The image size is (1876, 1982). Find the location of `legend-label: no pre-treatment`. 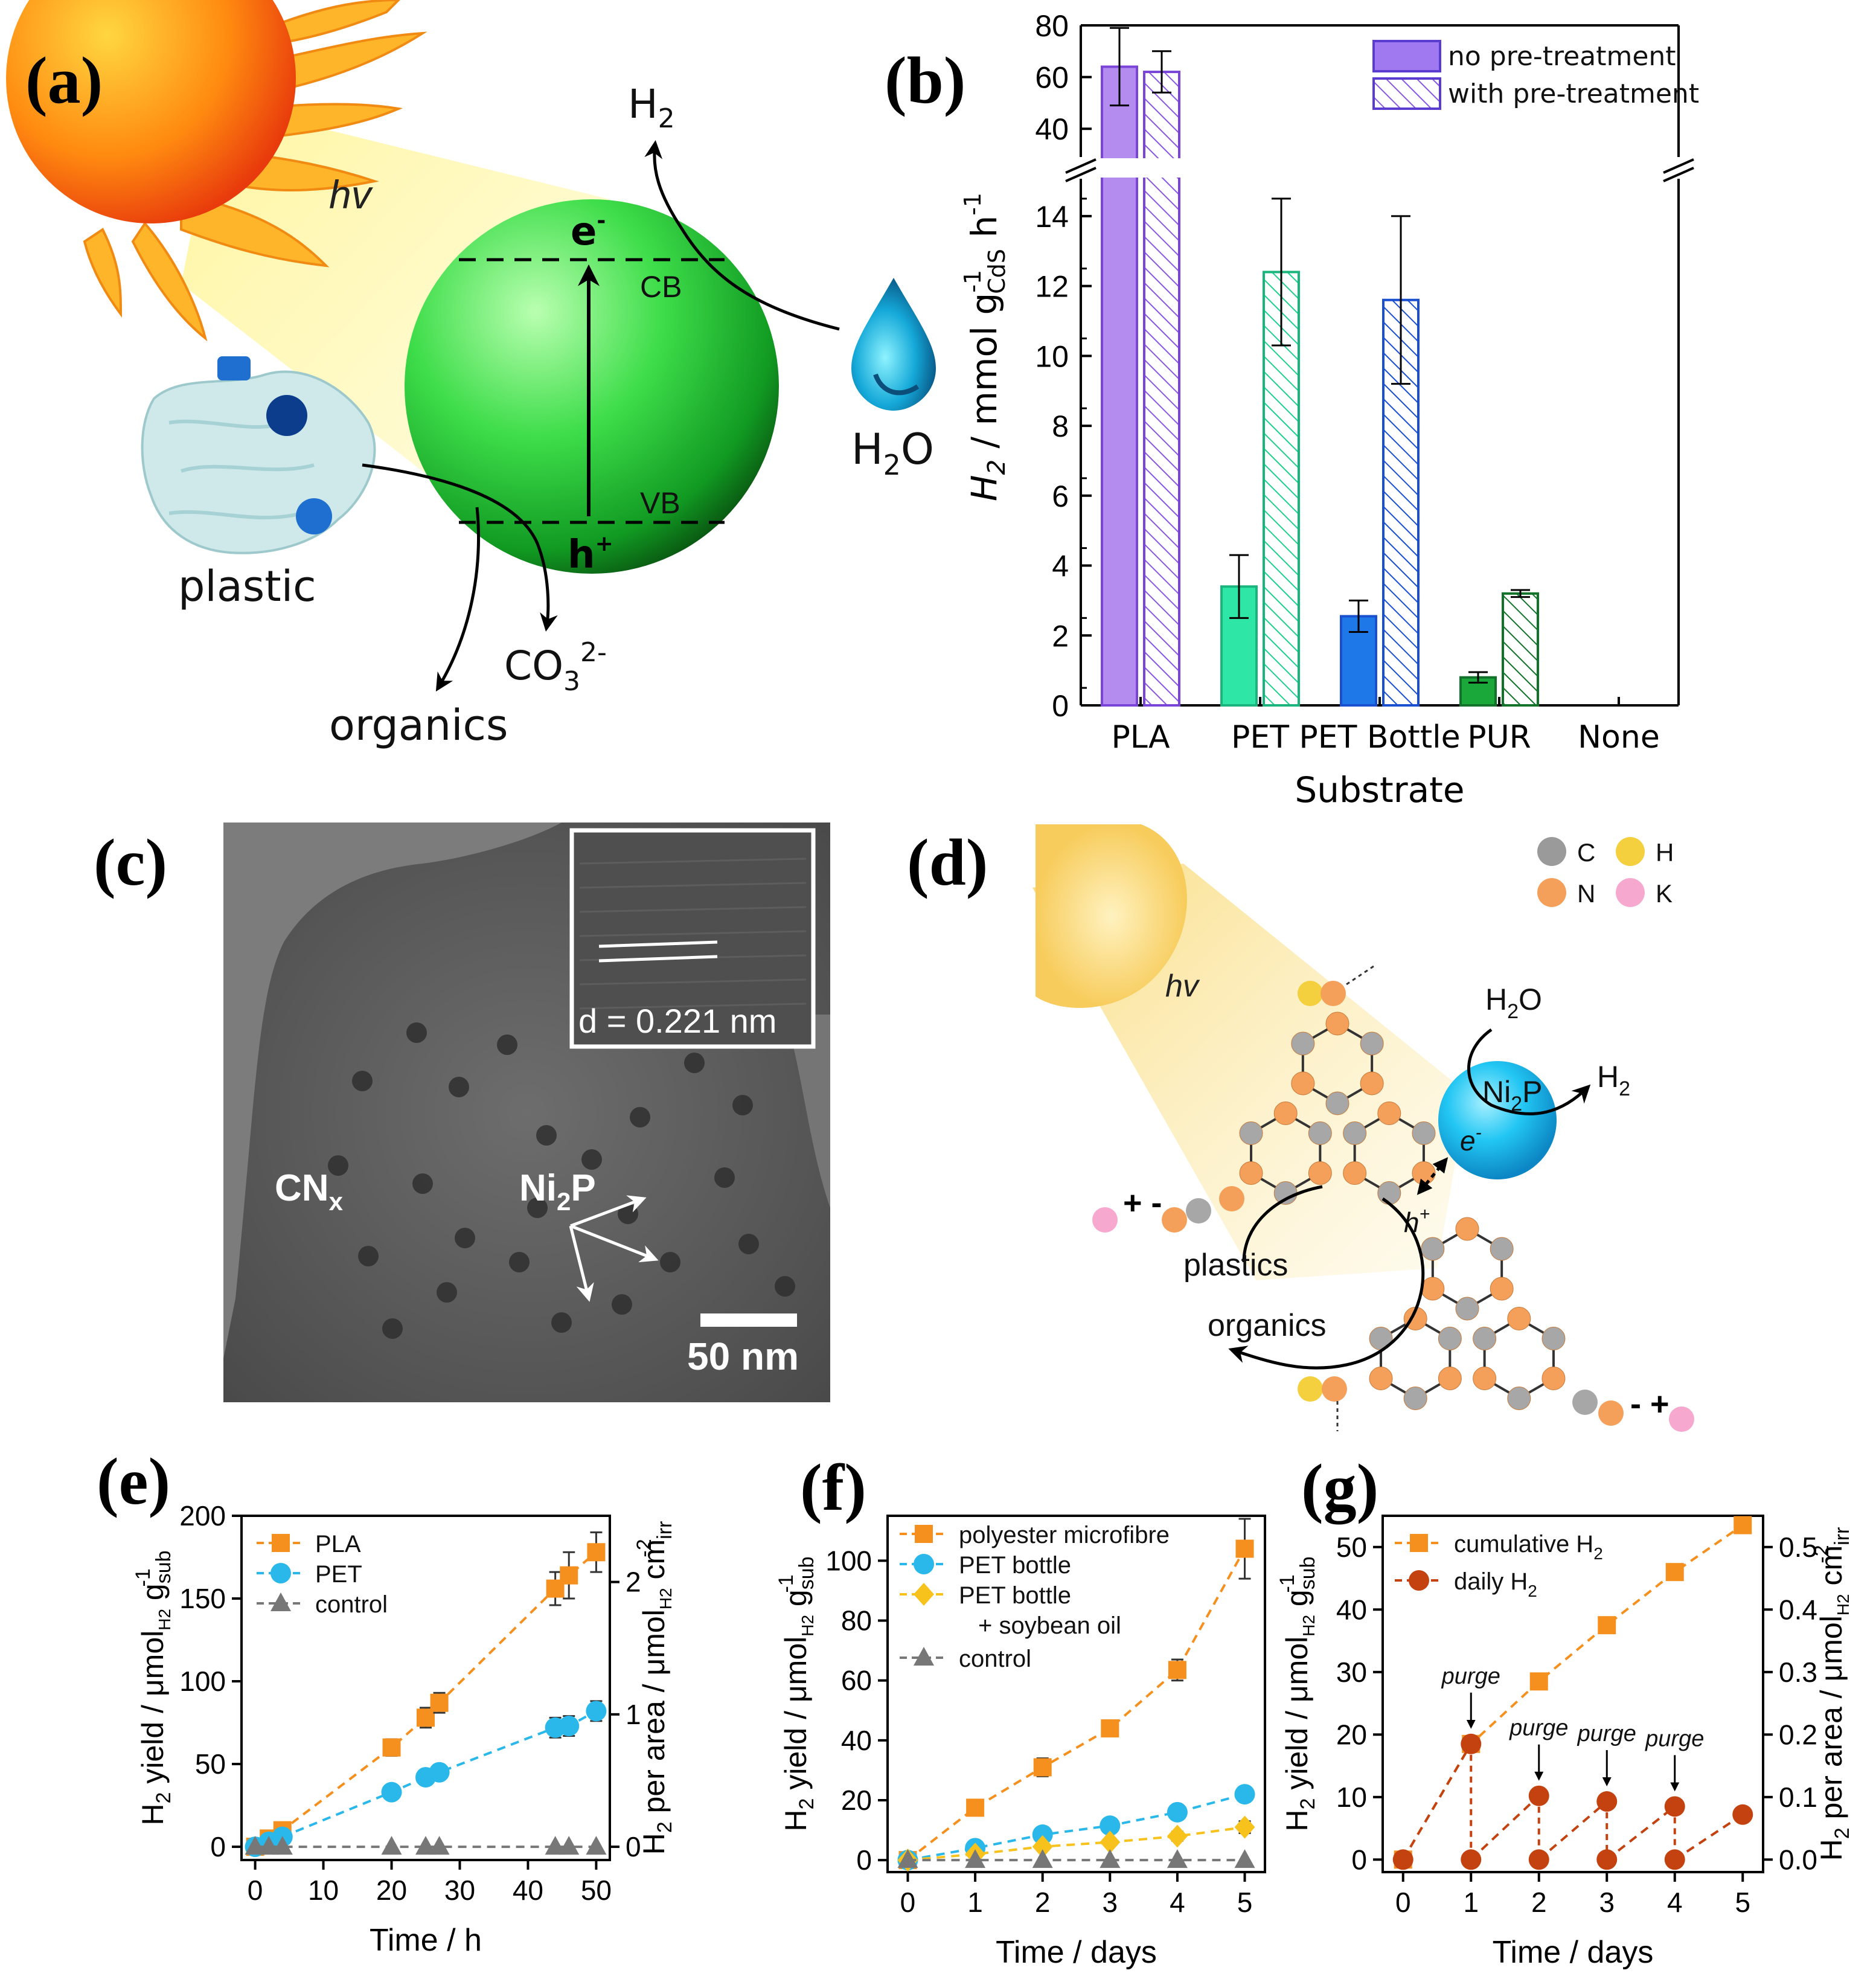

legend-label: no pre-treatment is located at coordinates (1562, 56).